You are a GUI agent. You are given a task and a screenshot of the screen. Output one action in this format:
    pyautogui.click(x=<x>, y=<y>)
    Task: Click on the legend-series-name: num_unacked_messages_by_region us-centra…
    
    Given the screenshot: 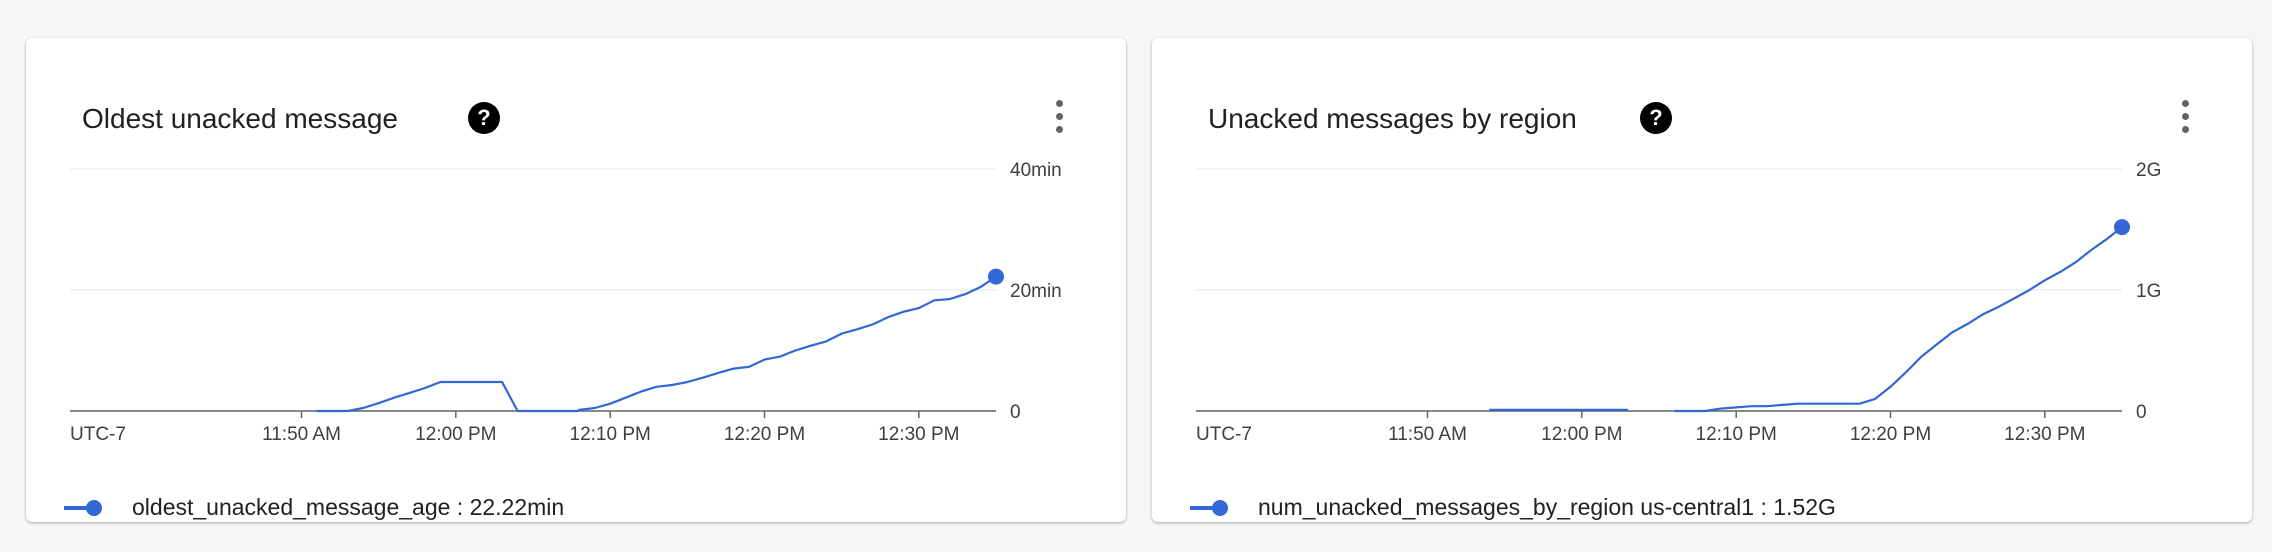 What is the action you would take?
    pyautogui.click(x=1506, y=507)
    